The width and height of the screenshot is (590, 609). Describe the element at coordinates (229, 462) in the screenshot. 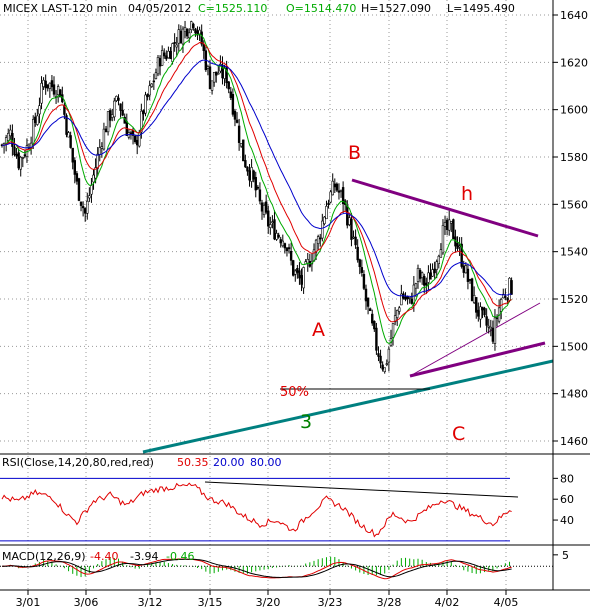

I see `rsi-lower: 20.00` at that location.